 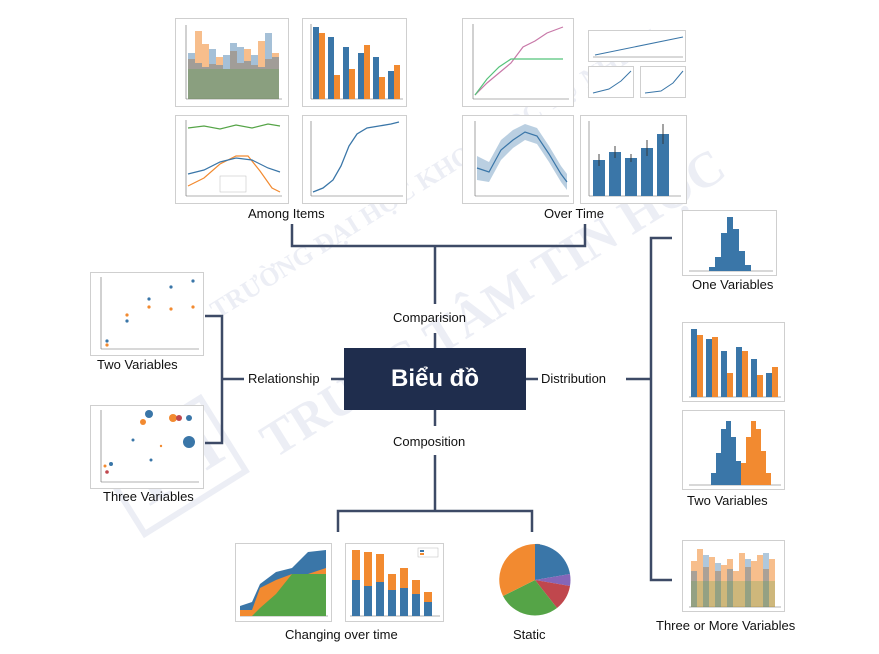 I want to click on thumb-error-bar, so click(x=633, y=159).